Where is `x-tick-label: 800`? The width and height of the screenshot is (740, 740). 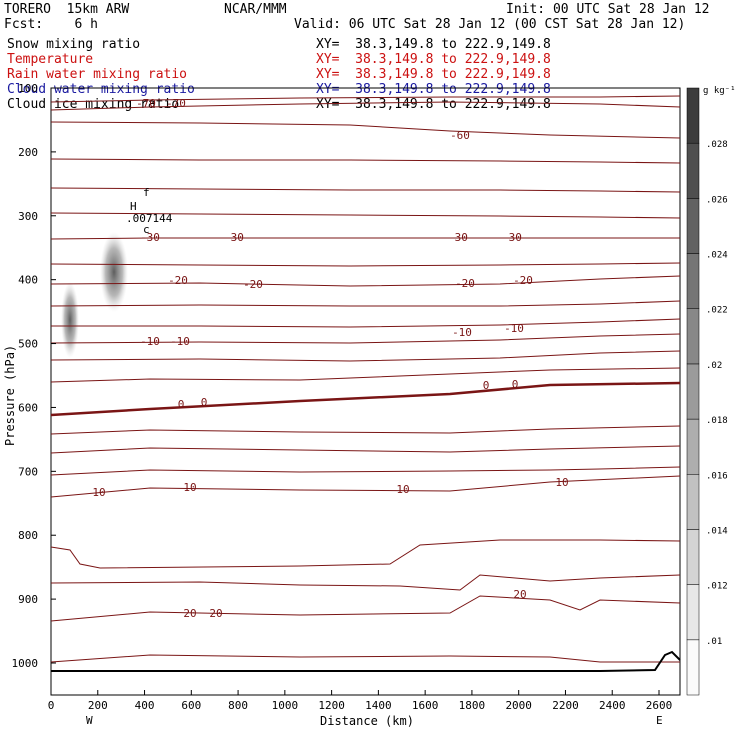
x-tick-label: 800 is located at coordinates (238, 705).